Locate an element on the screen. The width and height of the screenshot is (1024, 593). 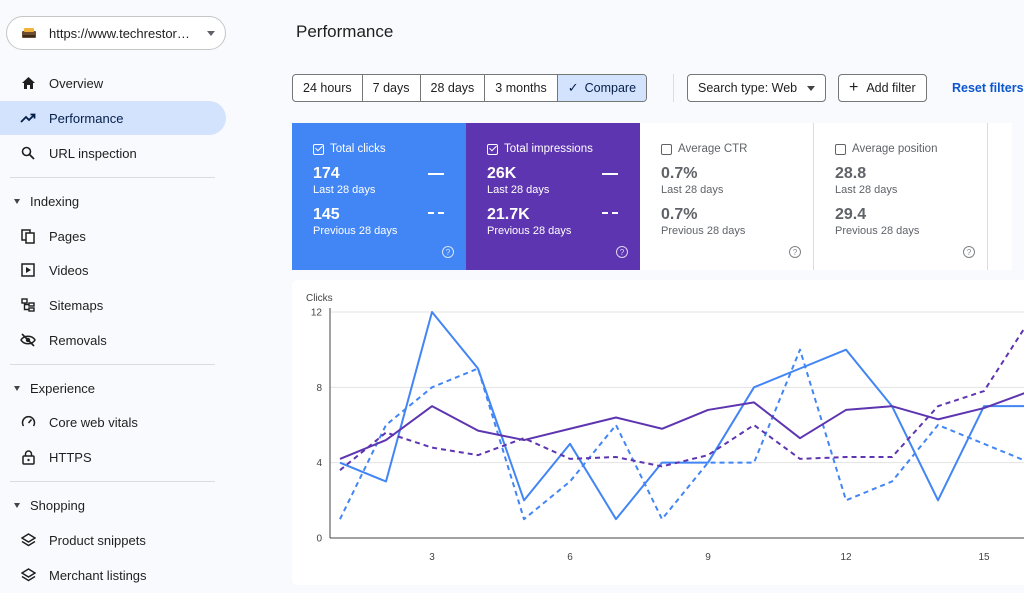
plus-icon: + is located at coordinates (854, 87).